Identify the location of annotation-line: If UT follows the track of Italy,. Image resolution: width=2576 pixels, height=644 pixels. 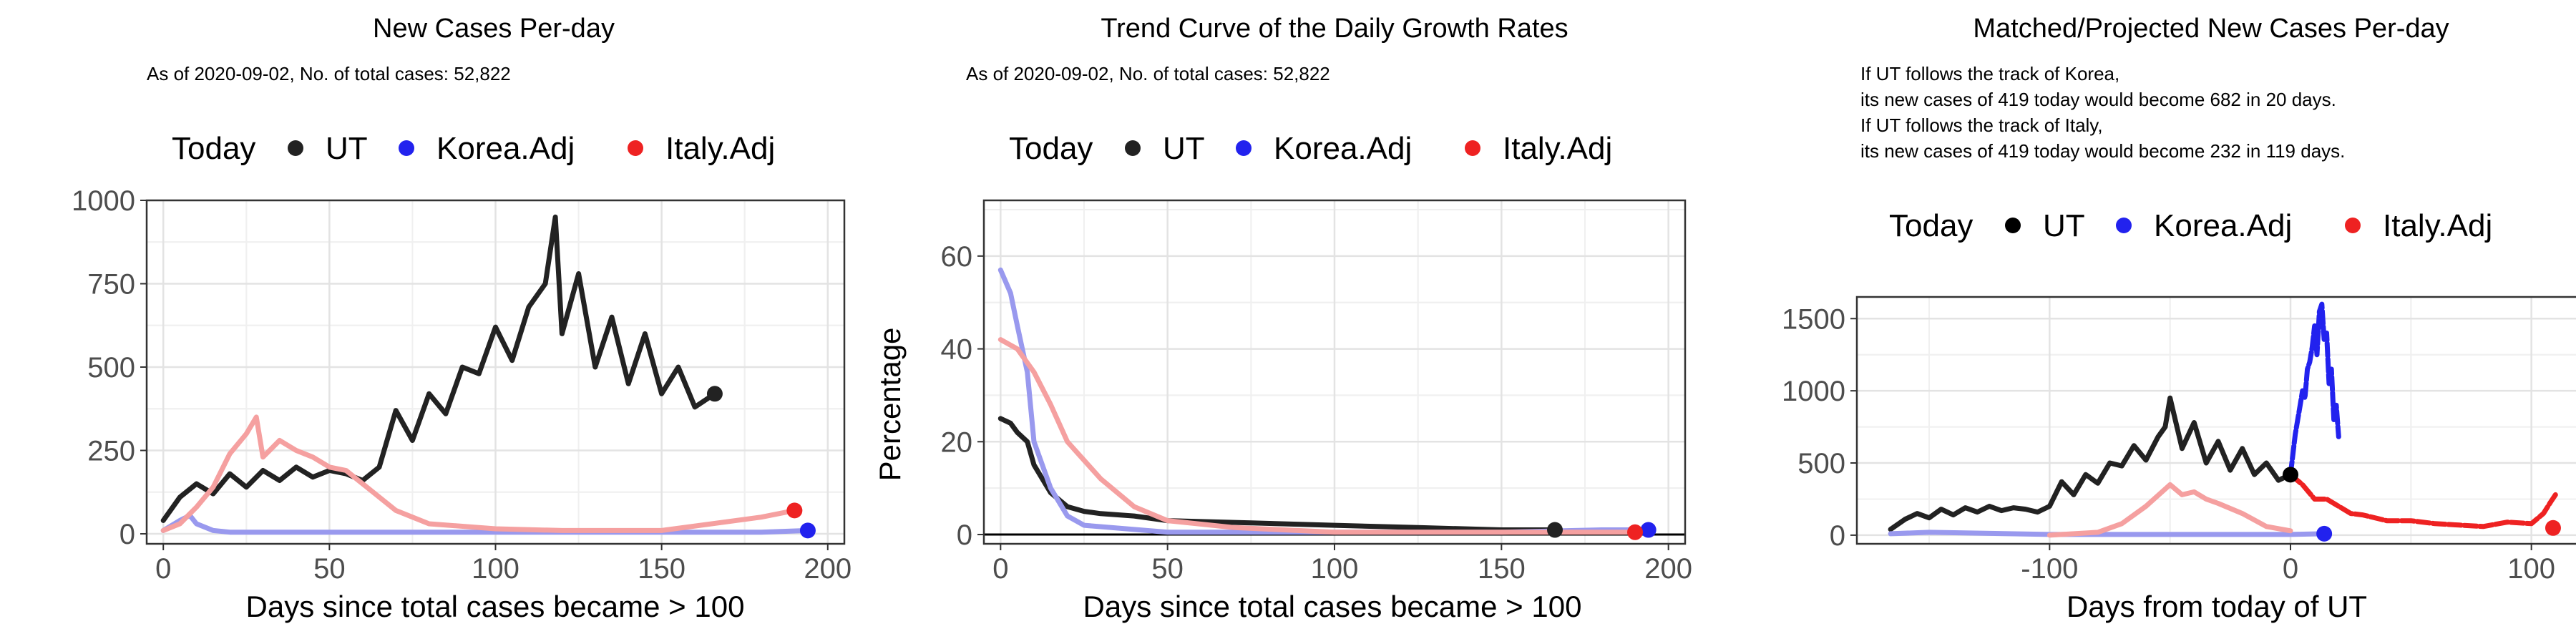
(1981, 125).